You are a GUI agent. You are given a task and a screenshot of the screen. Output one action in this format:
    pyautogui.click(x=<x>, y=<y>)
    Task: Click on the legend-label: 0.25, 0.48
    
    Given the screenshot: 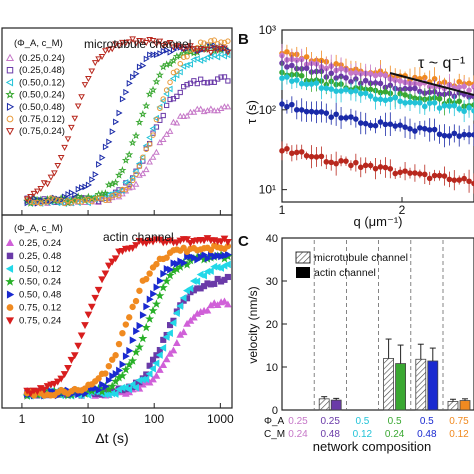 What is the action you would take?
    pyautogui.click(x=40, y=256)
    